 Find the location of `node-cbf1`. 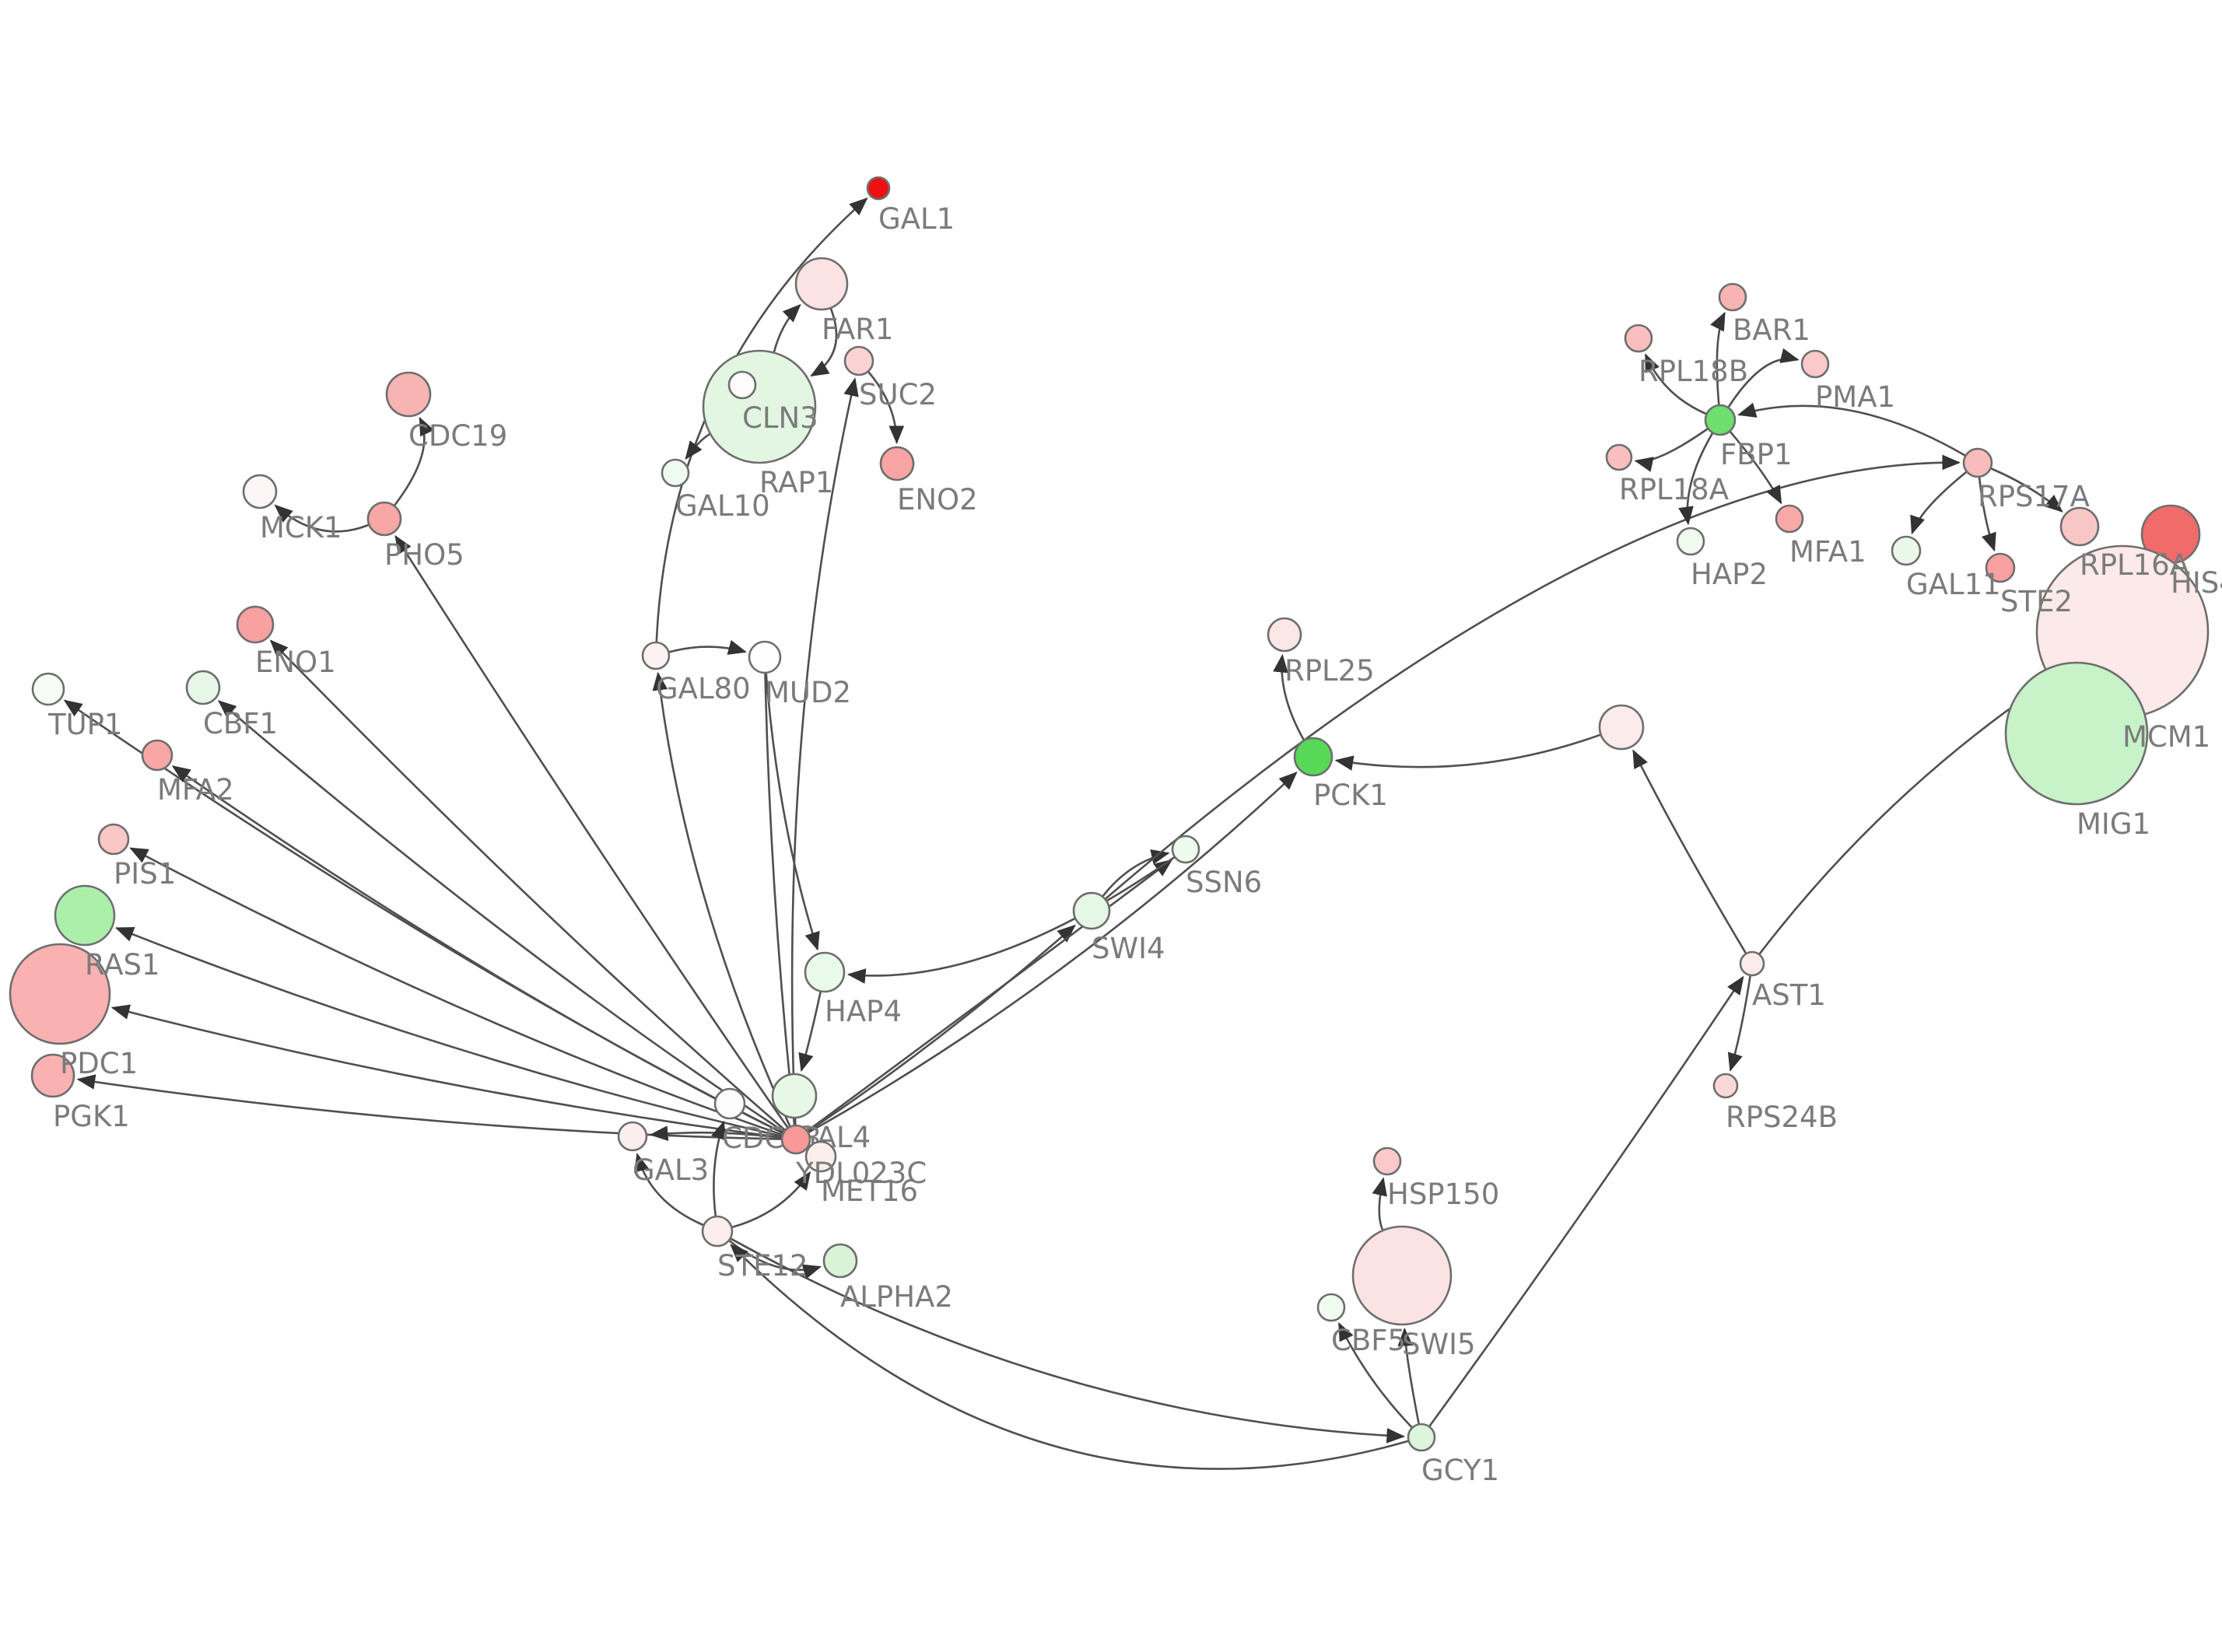

node-cbf1 is located at coordinates (203, 687).